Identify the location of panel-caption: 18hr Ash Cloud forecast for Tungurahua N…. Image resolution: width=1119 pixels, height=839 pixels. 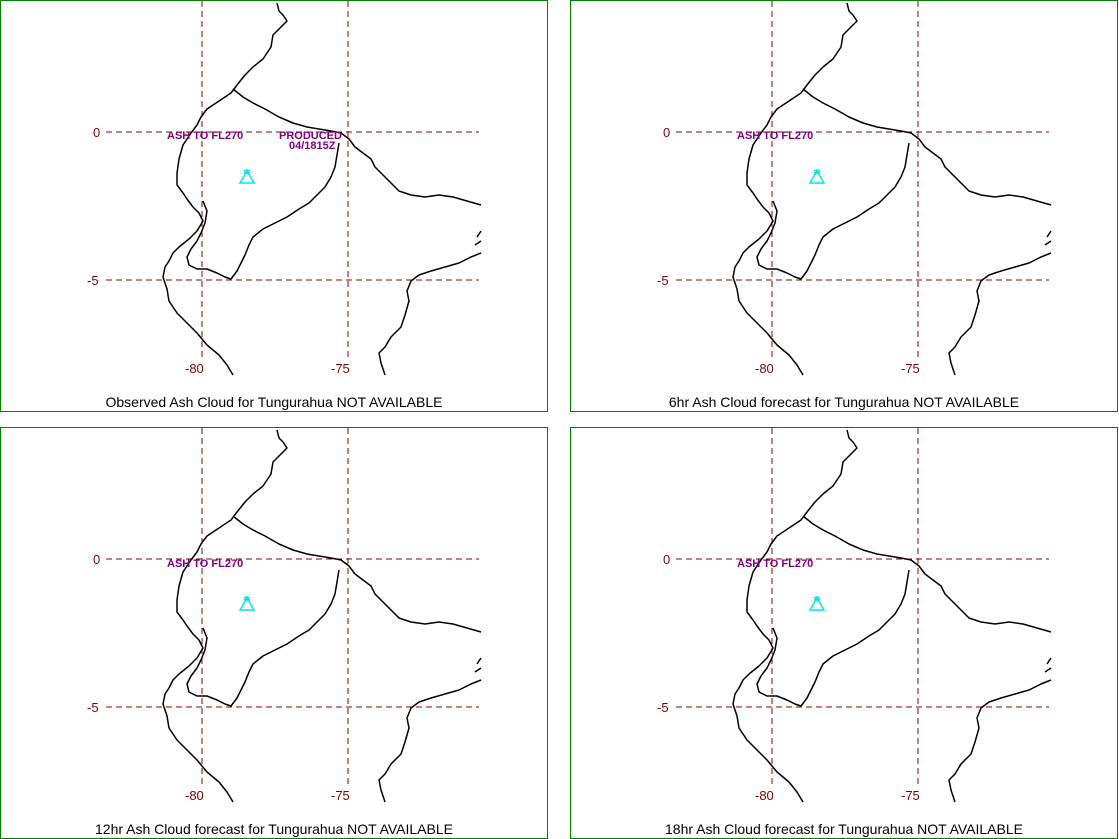
(844, 829).